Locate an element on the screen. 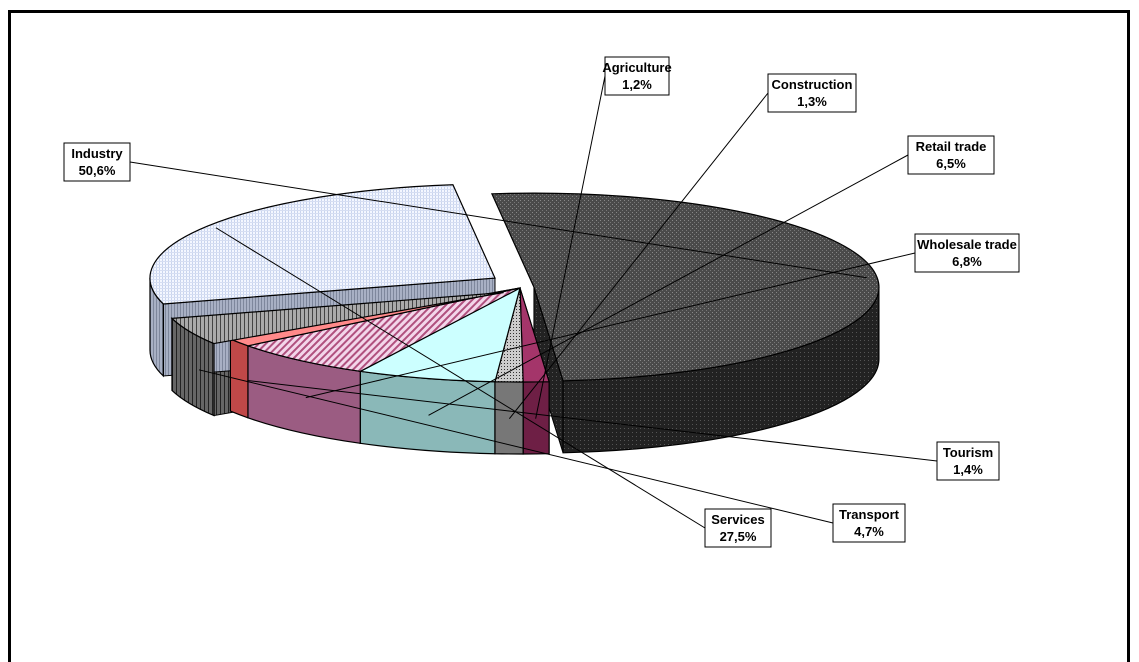 This screenshot has height=662, width=1139. data-label-value-tourism: 1,4% is located at coordinates (968, 469).